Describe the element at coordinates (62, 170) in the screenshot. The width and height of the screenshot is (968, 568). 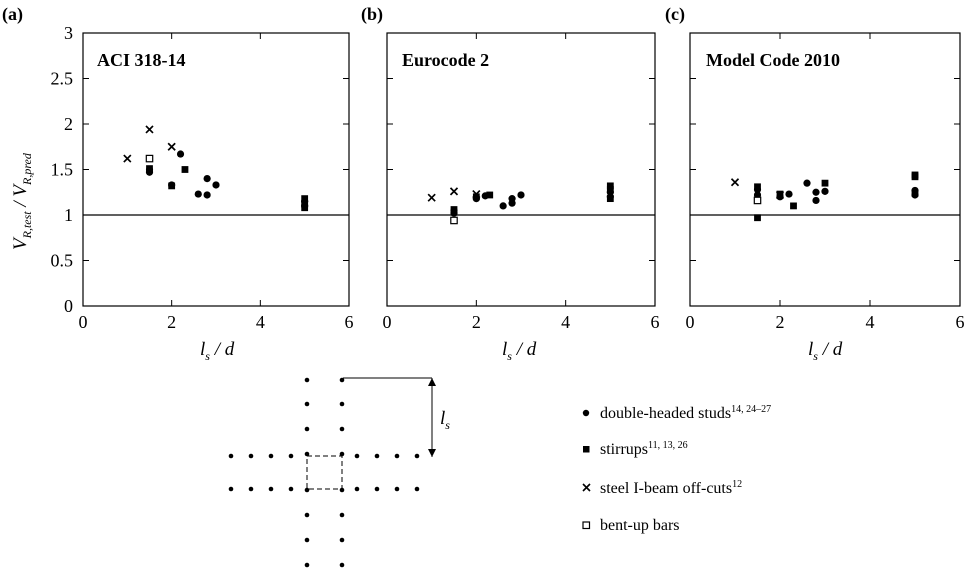
I see `y-tick-label: 1.5` at that location.